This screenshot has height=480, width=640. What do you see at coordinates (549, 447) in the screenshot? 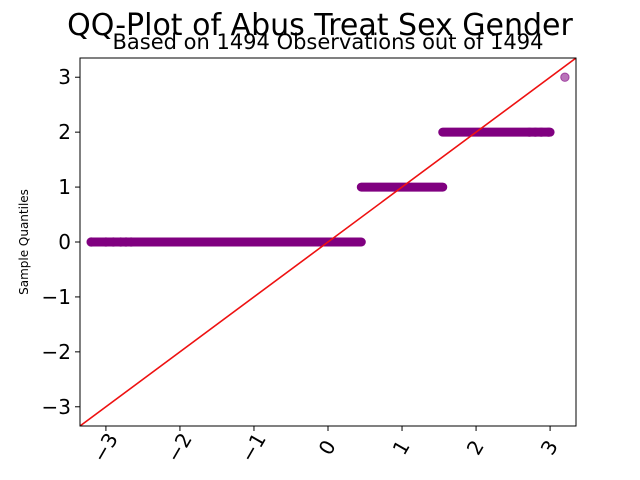
I see `x-tick-label: 3` at bounding box center [549, 447].